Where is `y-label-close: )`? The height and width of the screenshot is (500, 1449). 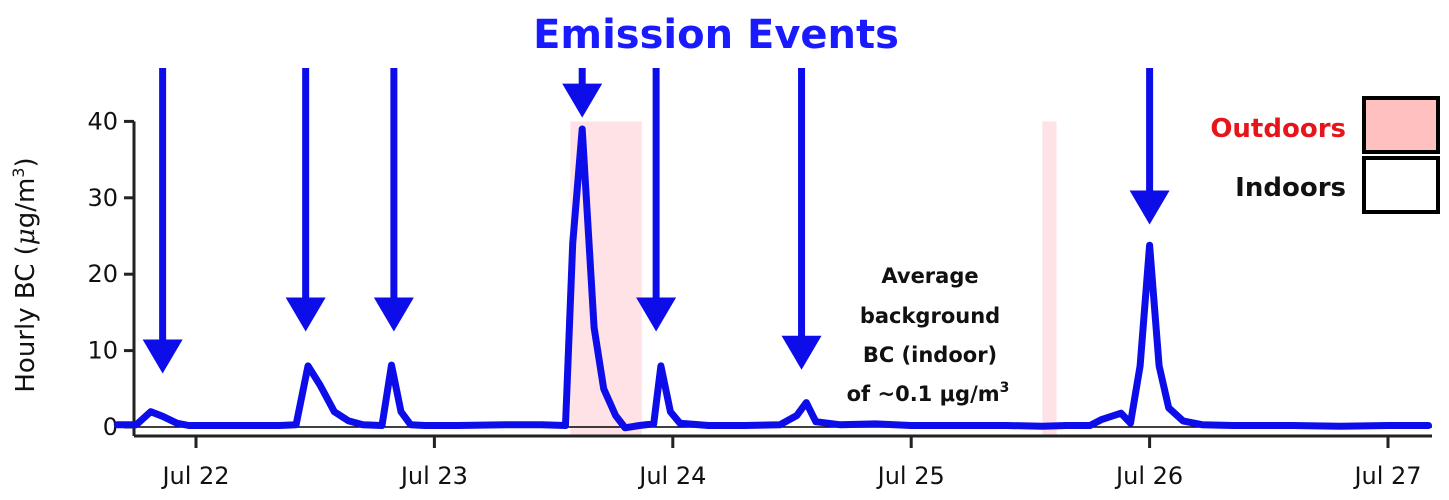
y-label-close: ) is located at coordinates (26, 162).